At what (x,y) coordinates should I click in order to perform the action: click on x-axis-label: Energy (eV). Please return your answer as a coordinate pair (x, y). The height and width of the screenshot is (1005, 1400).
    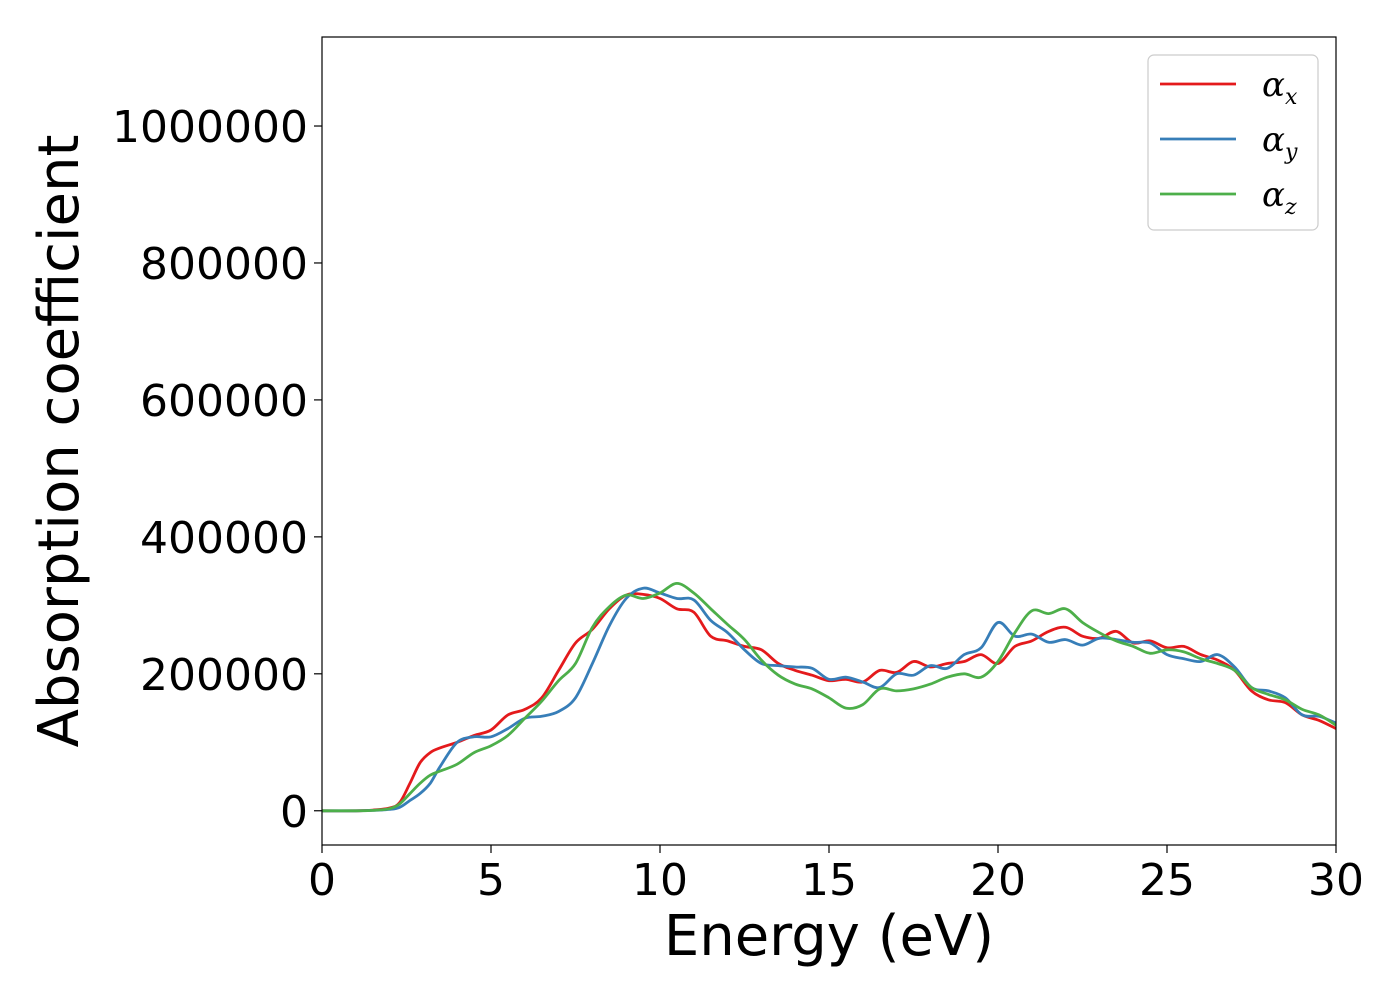
    Looking at the image, I should click on (829, 936).